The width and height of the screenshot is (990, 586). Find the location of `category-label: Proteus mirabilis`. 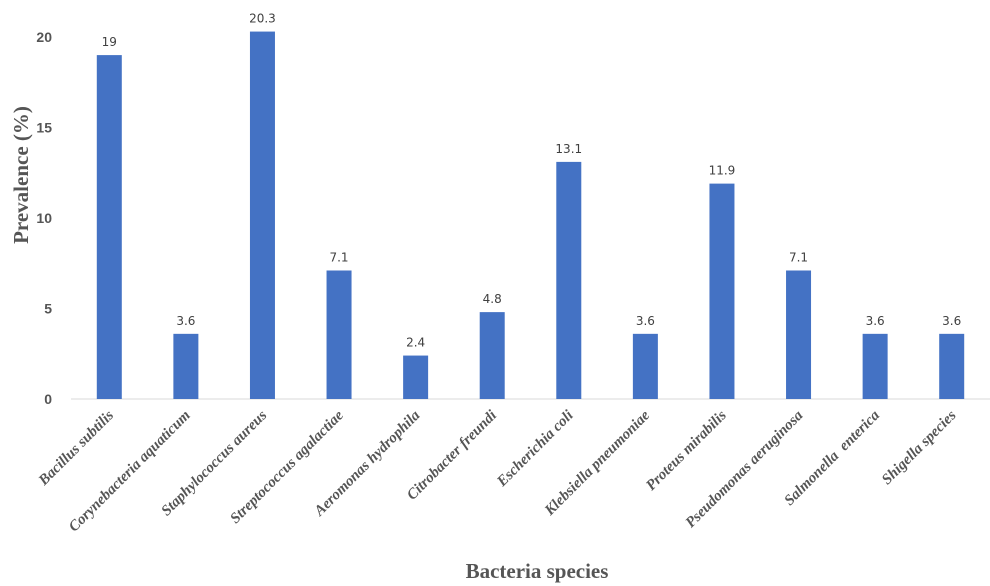

category-label: Proteus mirabilis is located at coordinates (686, 450).